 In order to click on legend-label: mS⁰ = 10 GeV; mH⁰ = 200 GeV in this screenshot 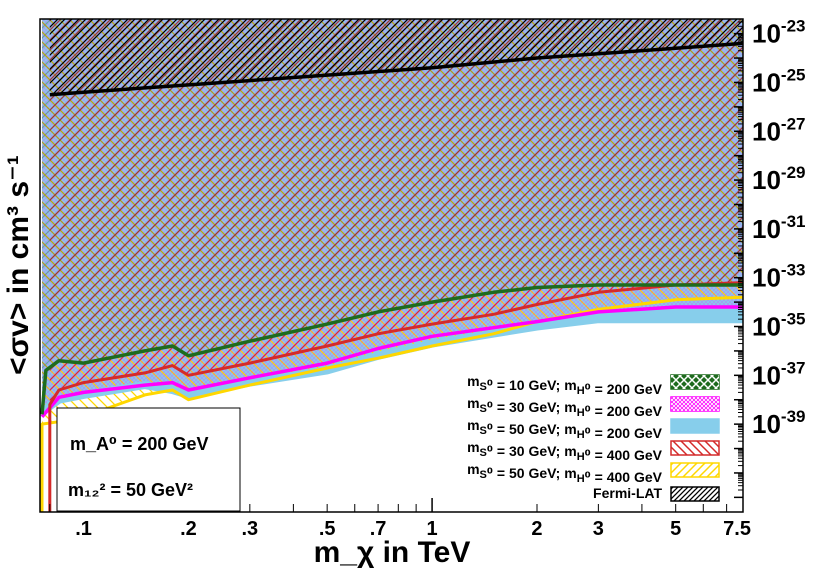, I will do `click(565, 385)`.